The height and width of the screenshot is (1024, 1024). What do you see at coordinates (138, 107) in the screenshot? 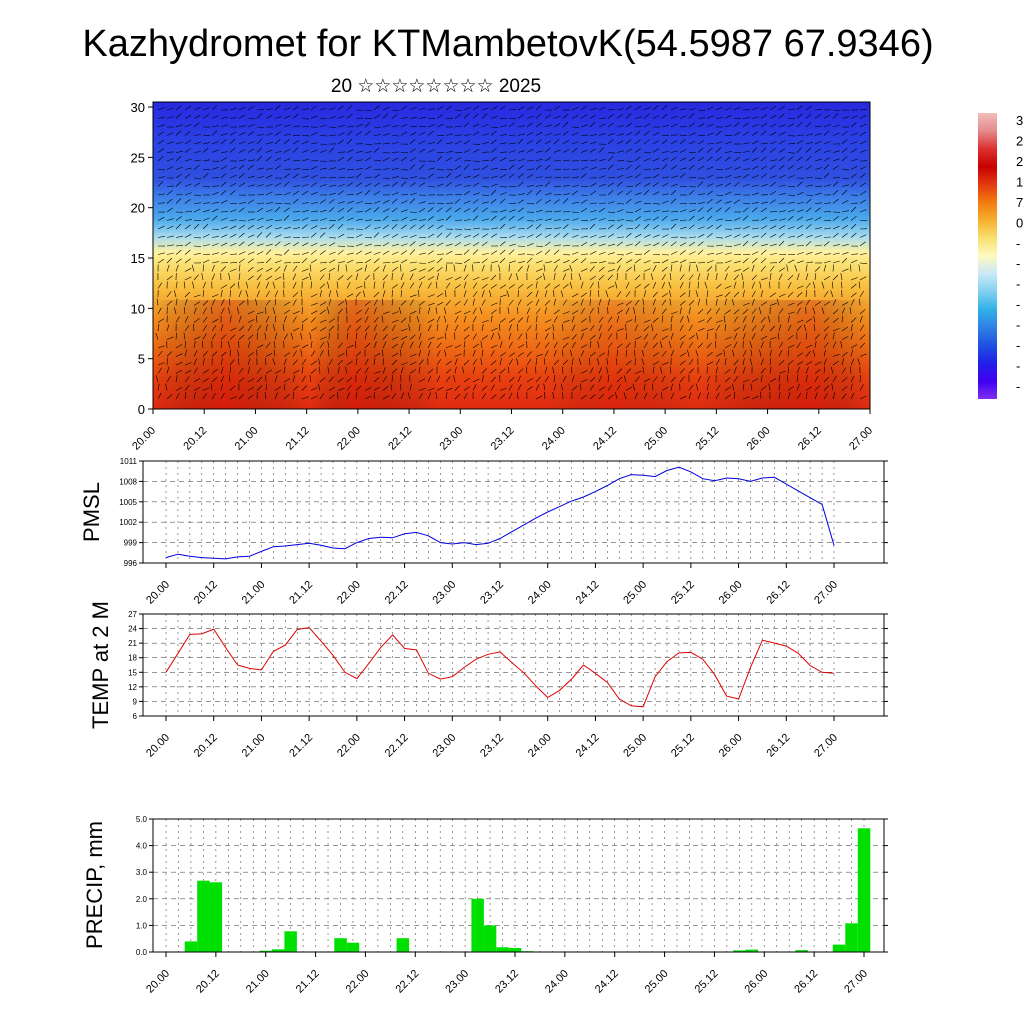
I see `heatmap-y-tick-label: 30` at bounding box center [138, 107].